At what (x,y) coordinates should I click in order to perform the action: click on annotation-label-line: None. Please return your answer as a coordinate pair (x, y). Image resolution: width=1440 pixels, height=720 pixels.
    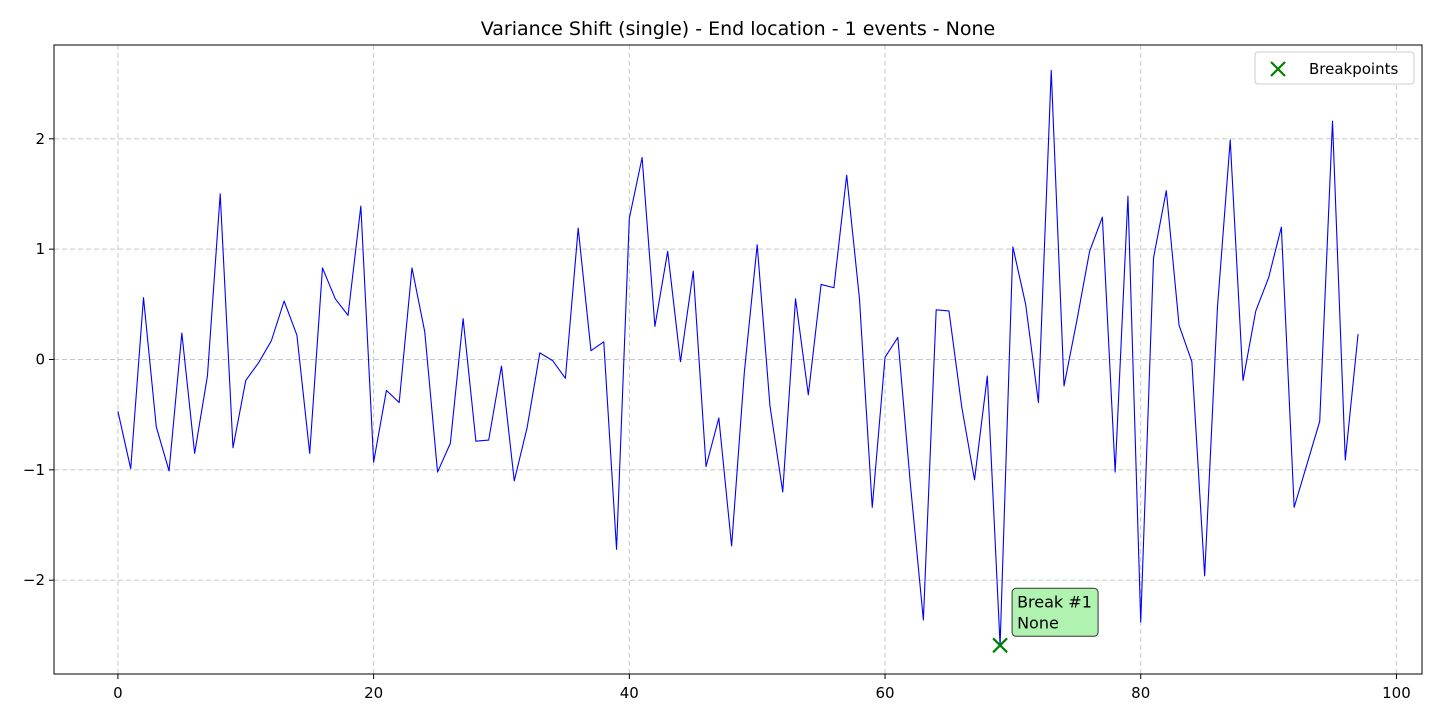
    Looking at the image, I should click on (1038, 622).